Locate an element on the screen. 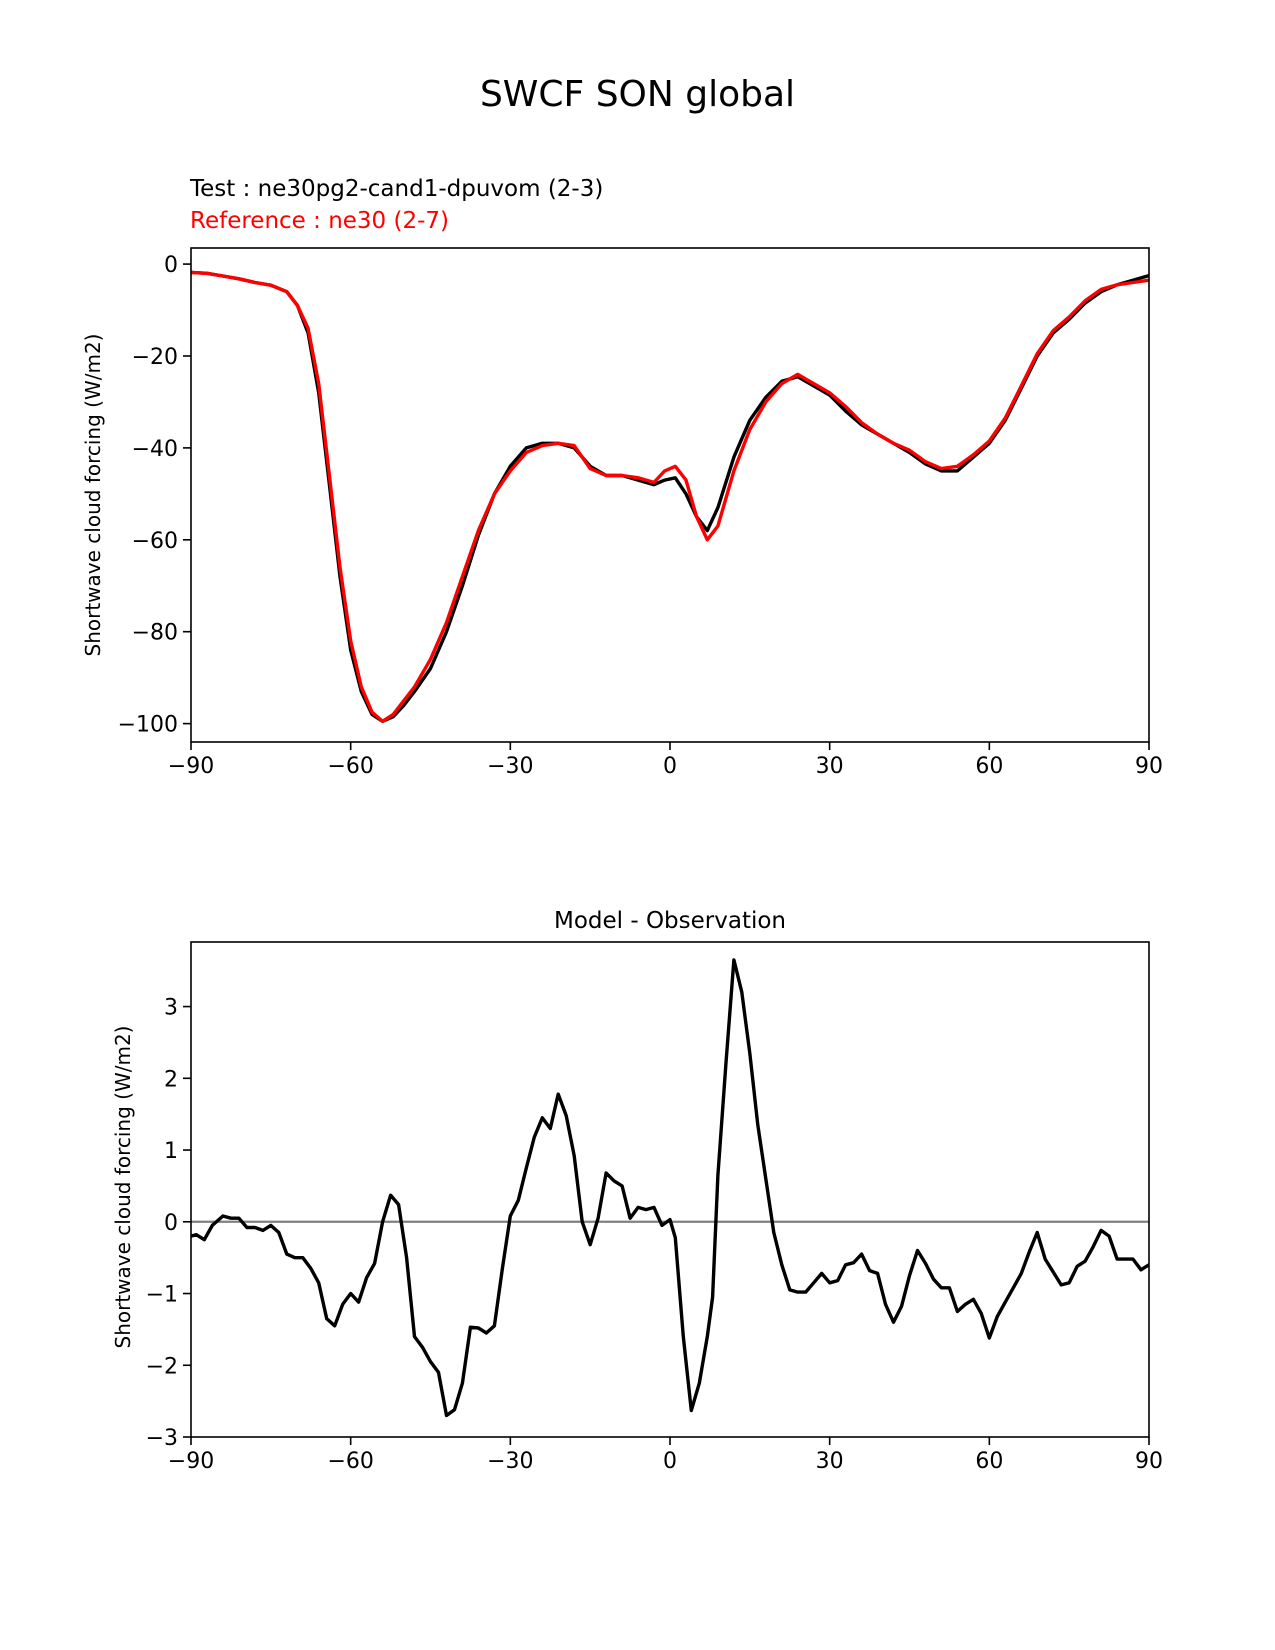 This screenshot has width=1275, height=1650. y-tick-label: −60 is located at coordinates (155, 541).